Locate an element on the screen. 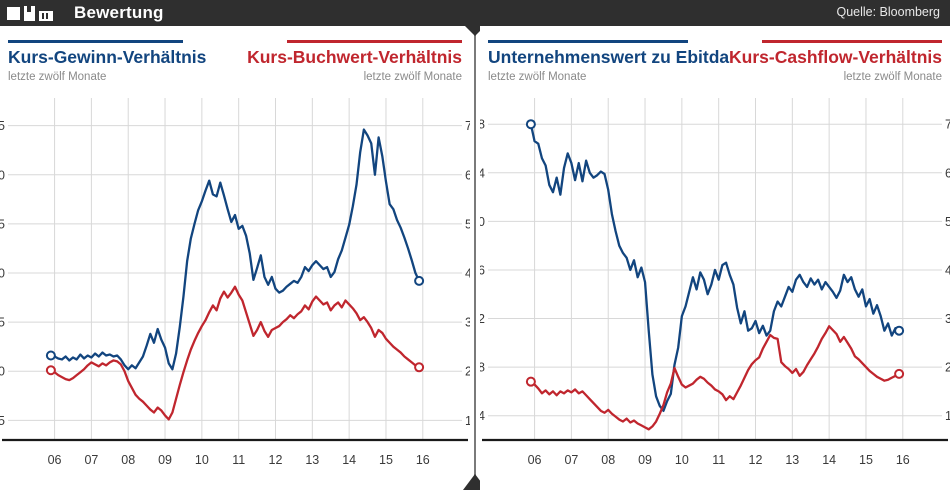  svg-text: 60 is located at coordinates (947, 173).